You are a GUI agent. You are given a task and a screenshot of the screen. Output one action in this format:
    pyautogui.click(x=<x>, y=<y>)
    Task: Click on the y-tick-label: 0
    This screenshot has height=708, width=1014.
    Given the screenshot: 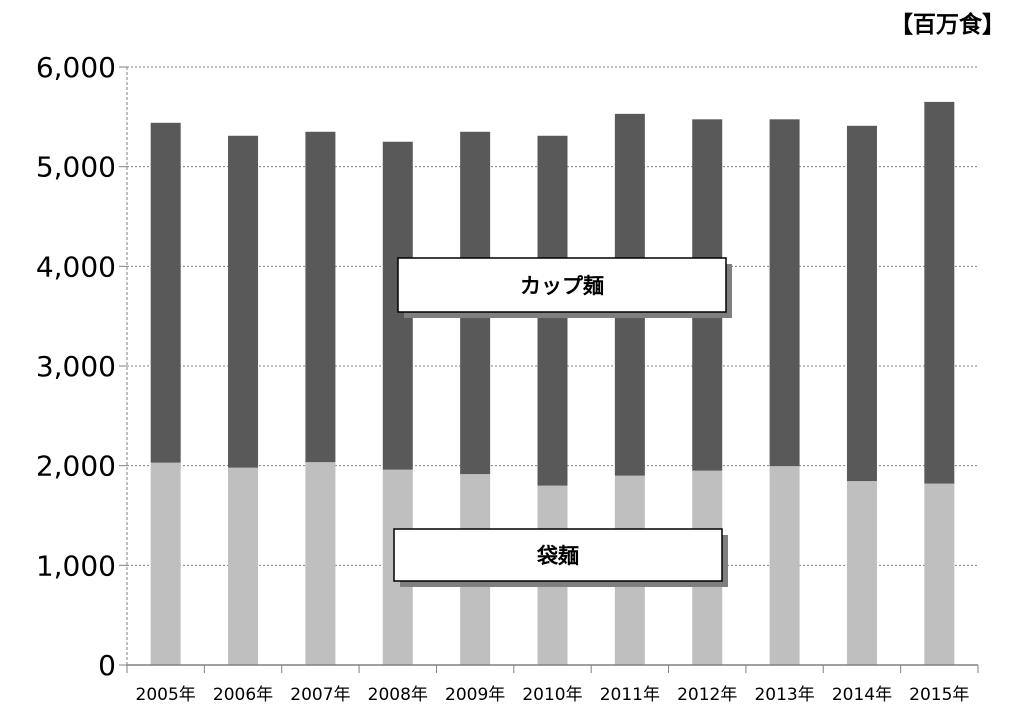 What is the action you would take?
    pyautogui.click(x=107, y=665)
    